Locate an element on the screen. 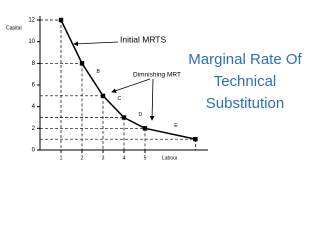  segment-label: D is located at coordinates (141, 115).